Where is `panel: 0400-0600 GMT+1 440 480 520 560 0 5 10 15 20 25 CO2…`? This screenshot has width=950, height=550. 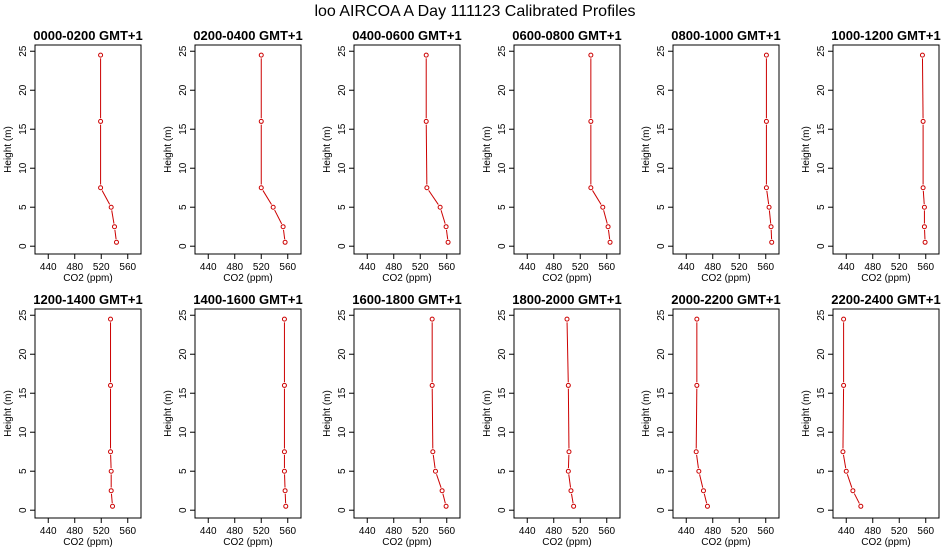
panel: 0400-0600 GMT+1 440 480 520 560 0 5 10 15 20 25 CO2… is located at coordinates (392, 156).